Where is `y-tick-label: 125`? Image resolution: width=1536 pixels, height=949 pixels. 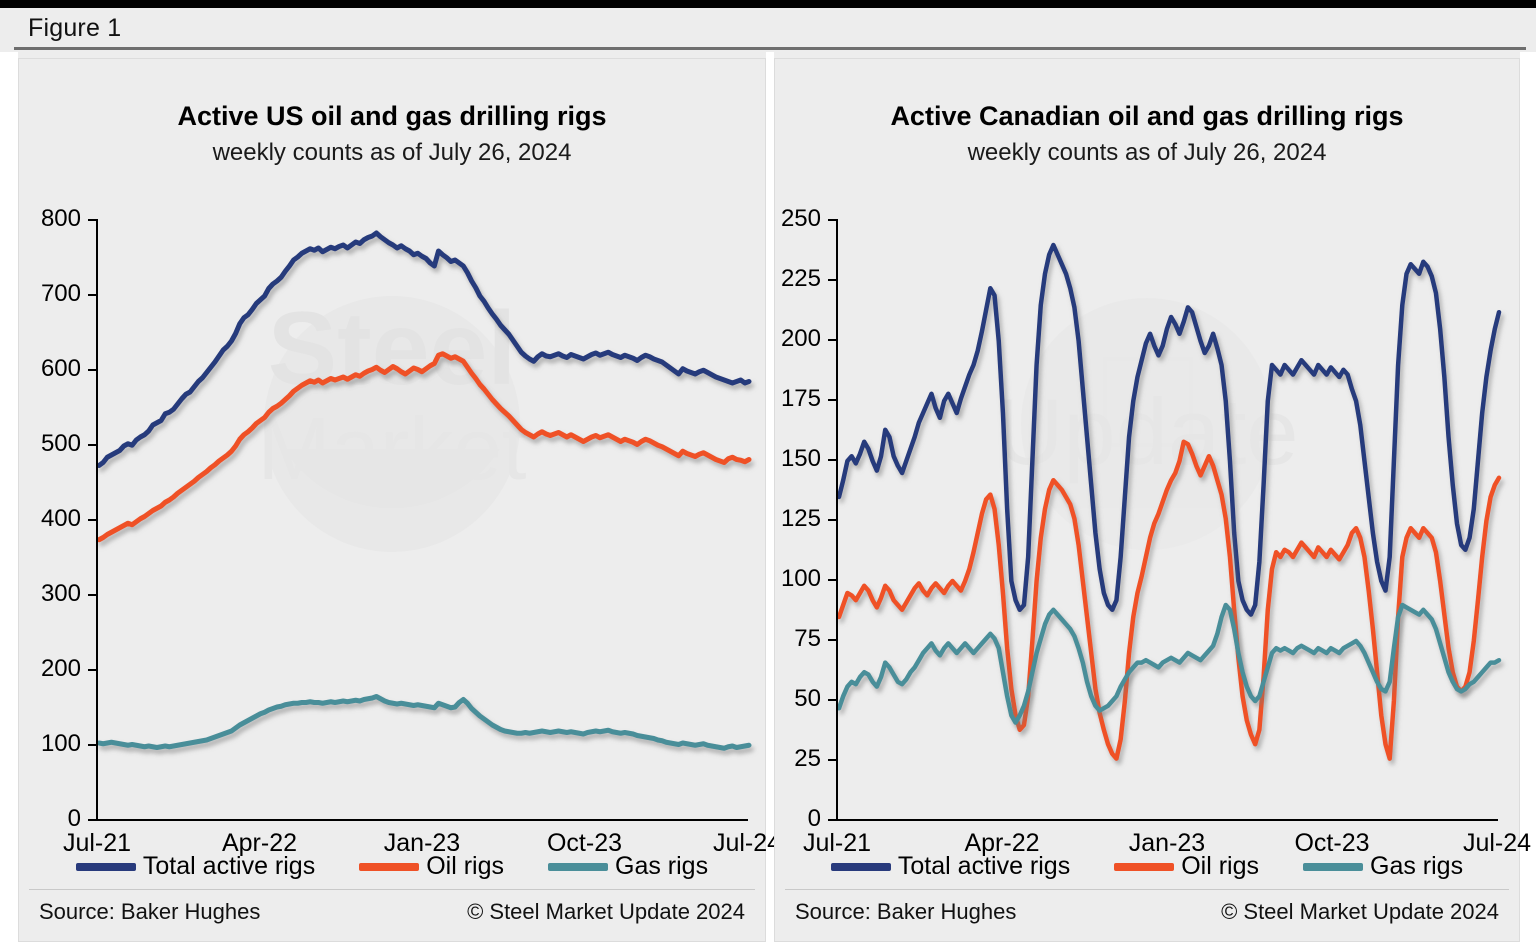
y-tick-label: 125 is located at coordinates (800, 518).